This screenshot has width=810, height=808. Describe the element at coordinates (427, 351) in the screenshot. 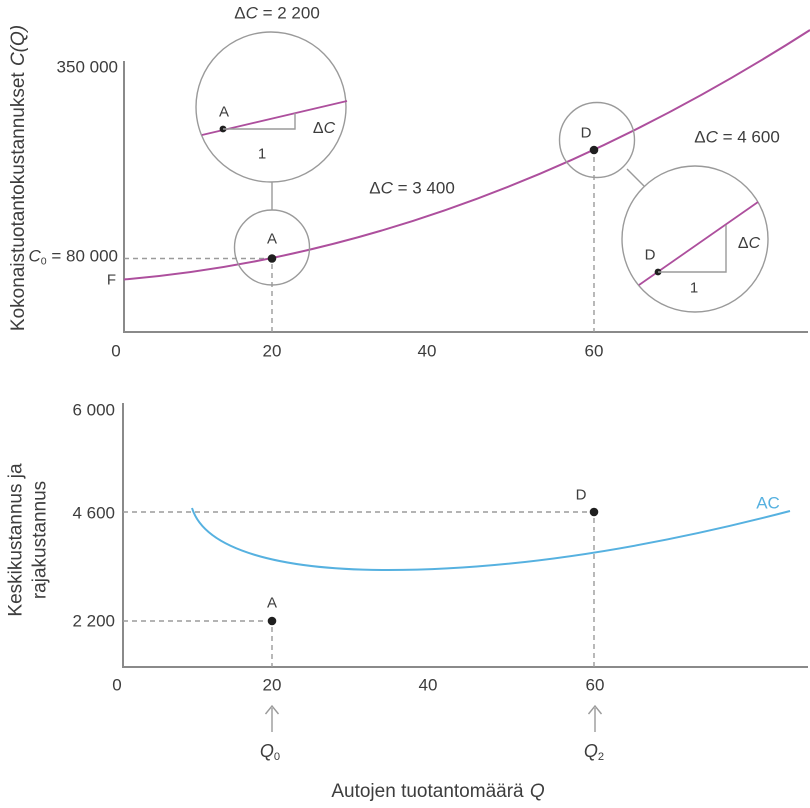

I see `top-x-tick-40: 40` at that location.